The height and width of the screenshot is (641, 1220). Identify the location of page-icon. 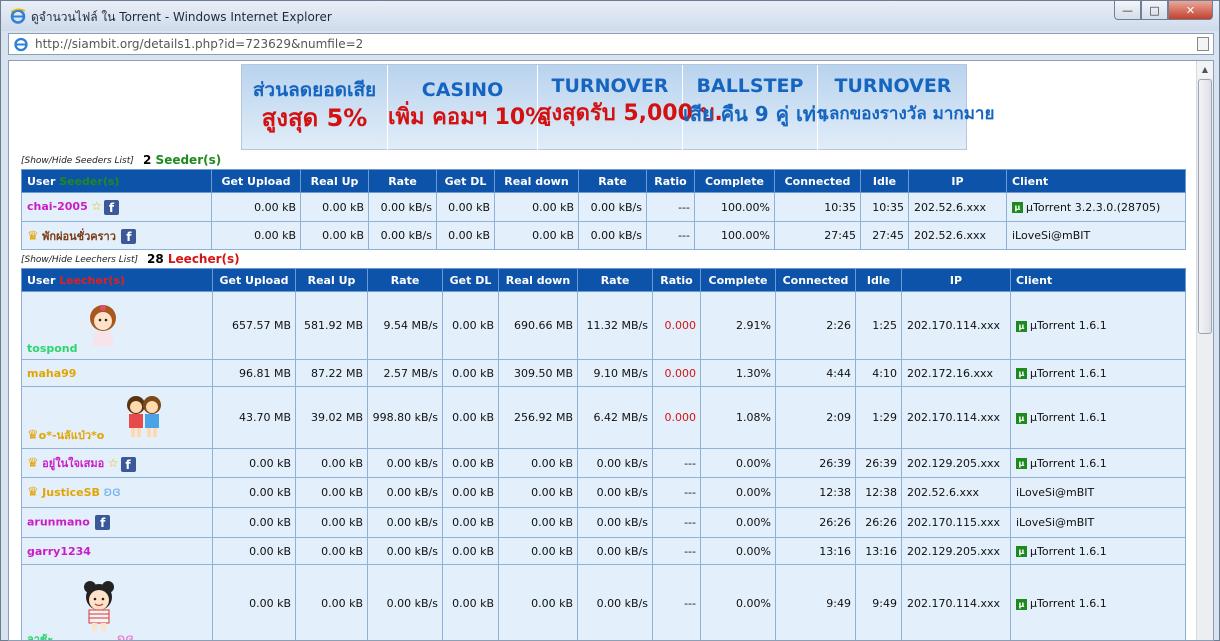
(1203, 44).